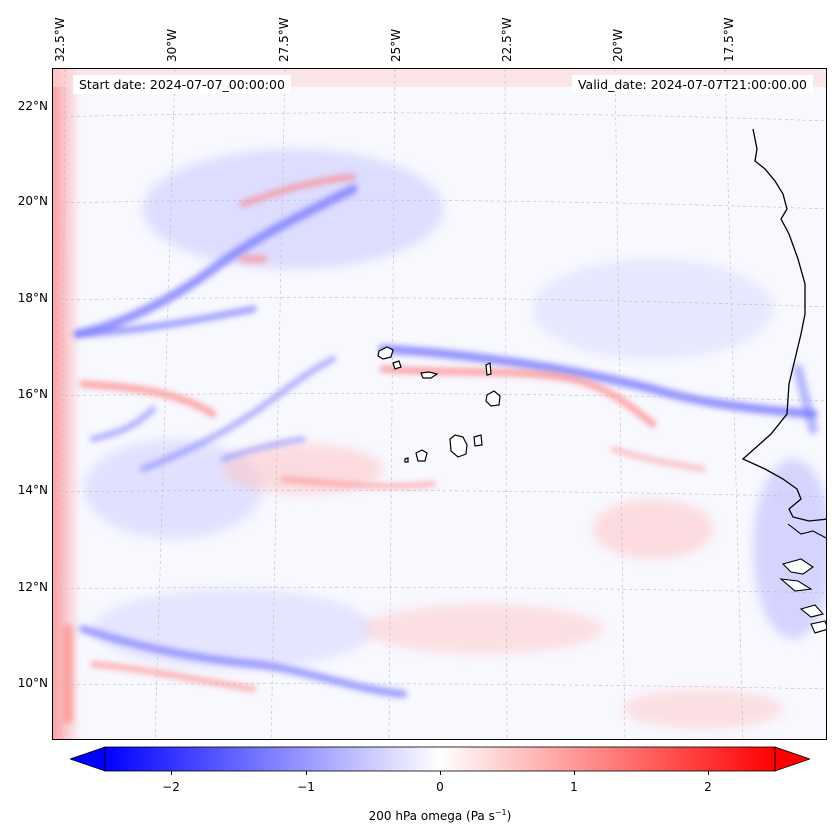 The image size is (837, 839). I want to click on colorbar-title: 200 hPa omega (Pa s−1), so click(440, 815).